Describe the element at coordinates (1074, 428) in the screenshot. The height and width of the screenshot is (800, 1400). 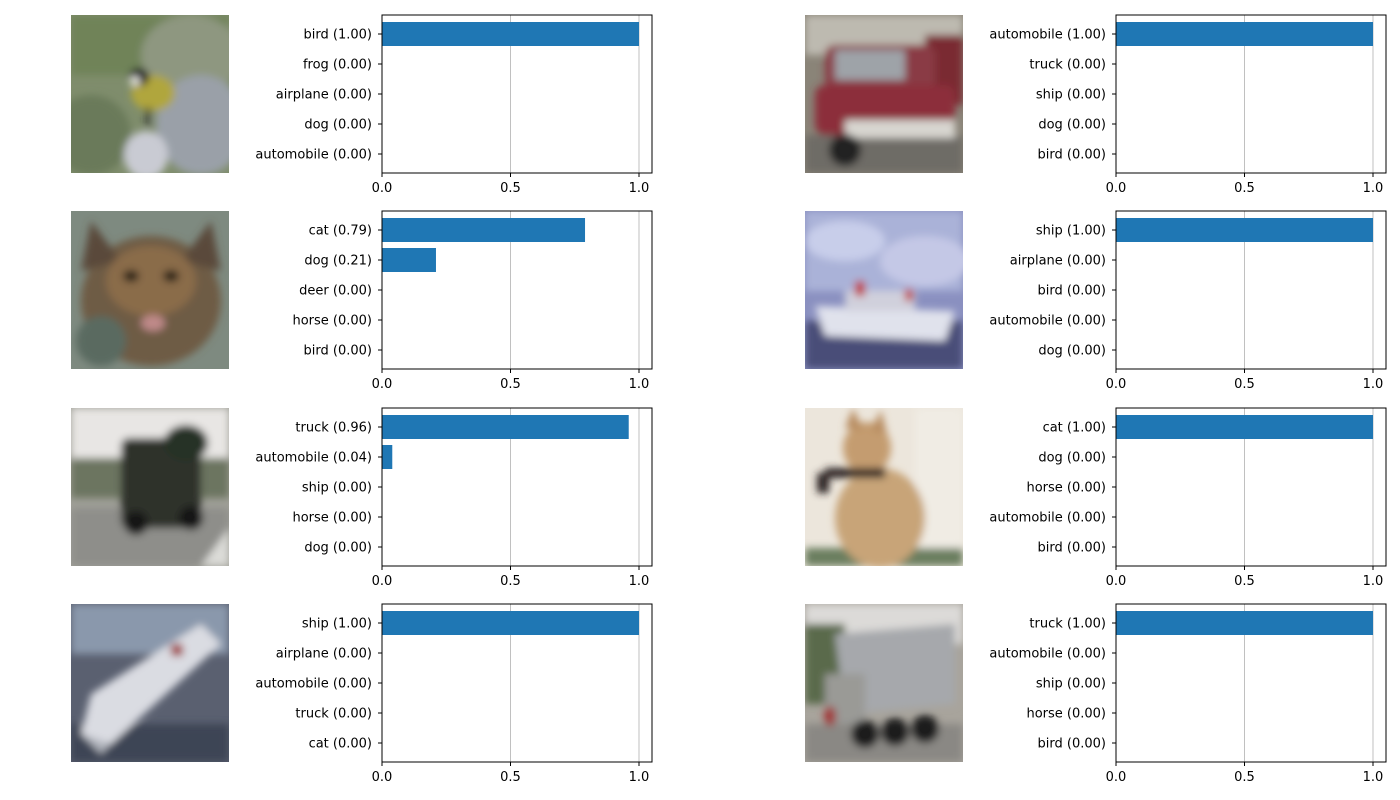
I see `category-label: cat (1.00)` at that location.